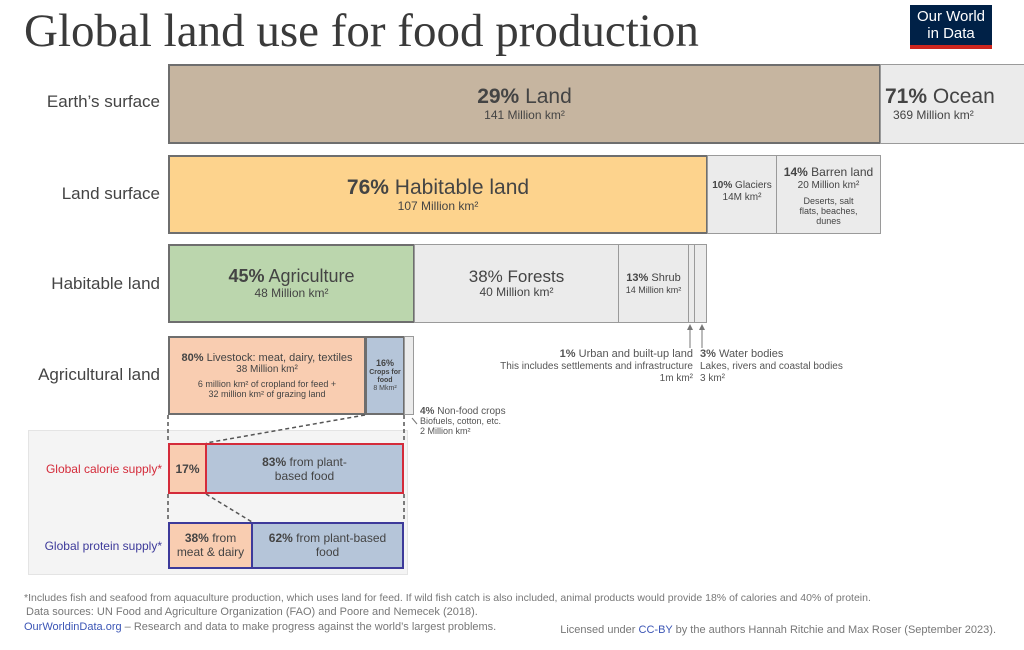  Describe the element at coordinates (635, 354) in the screenshot. I see `urban-name: Urban and built-up land` at that location.